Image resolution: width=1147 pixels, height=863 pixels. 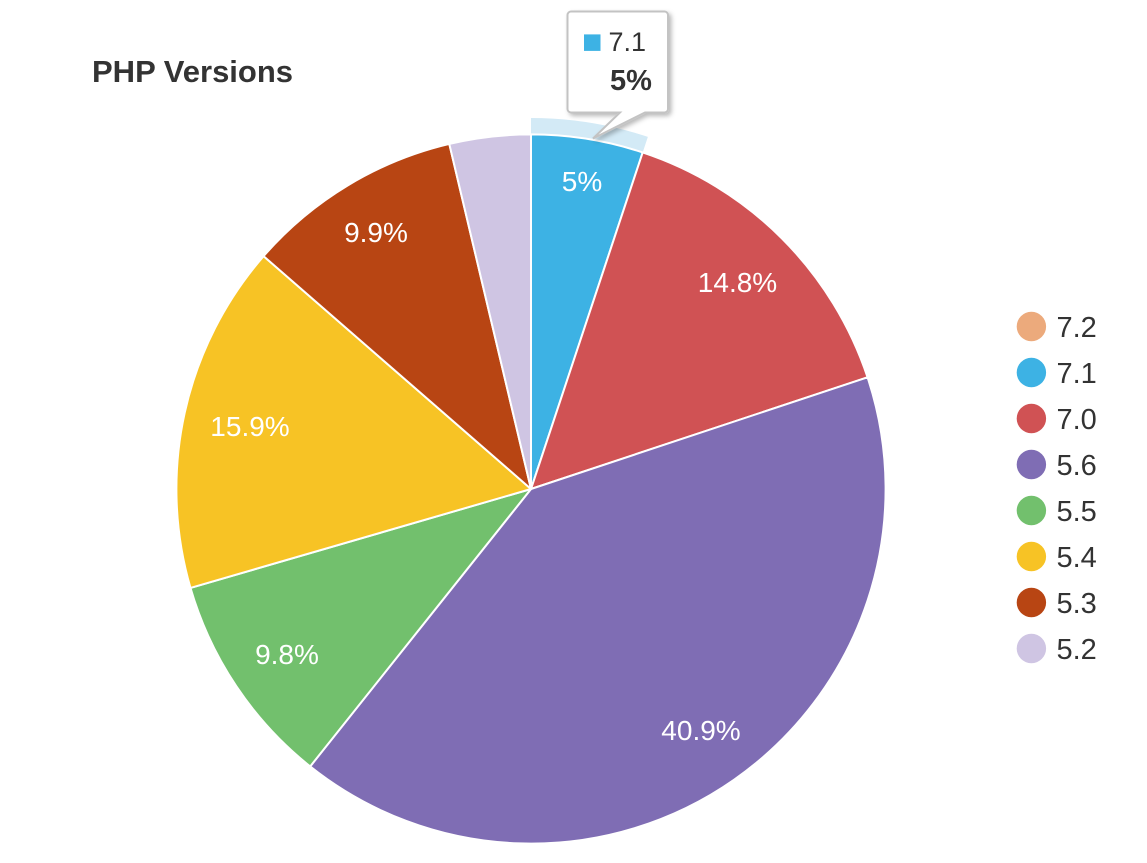 What do you see at coordinates (737, 282) in the screenshot?
I see `svg-text: 14.8%` at bounding box center [737, 282].